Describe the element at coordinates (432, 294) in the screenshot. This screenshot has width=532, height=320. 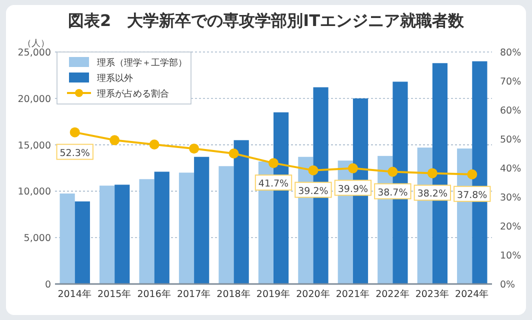
I see `x-tick-label: 2023年` at that location.